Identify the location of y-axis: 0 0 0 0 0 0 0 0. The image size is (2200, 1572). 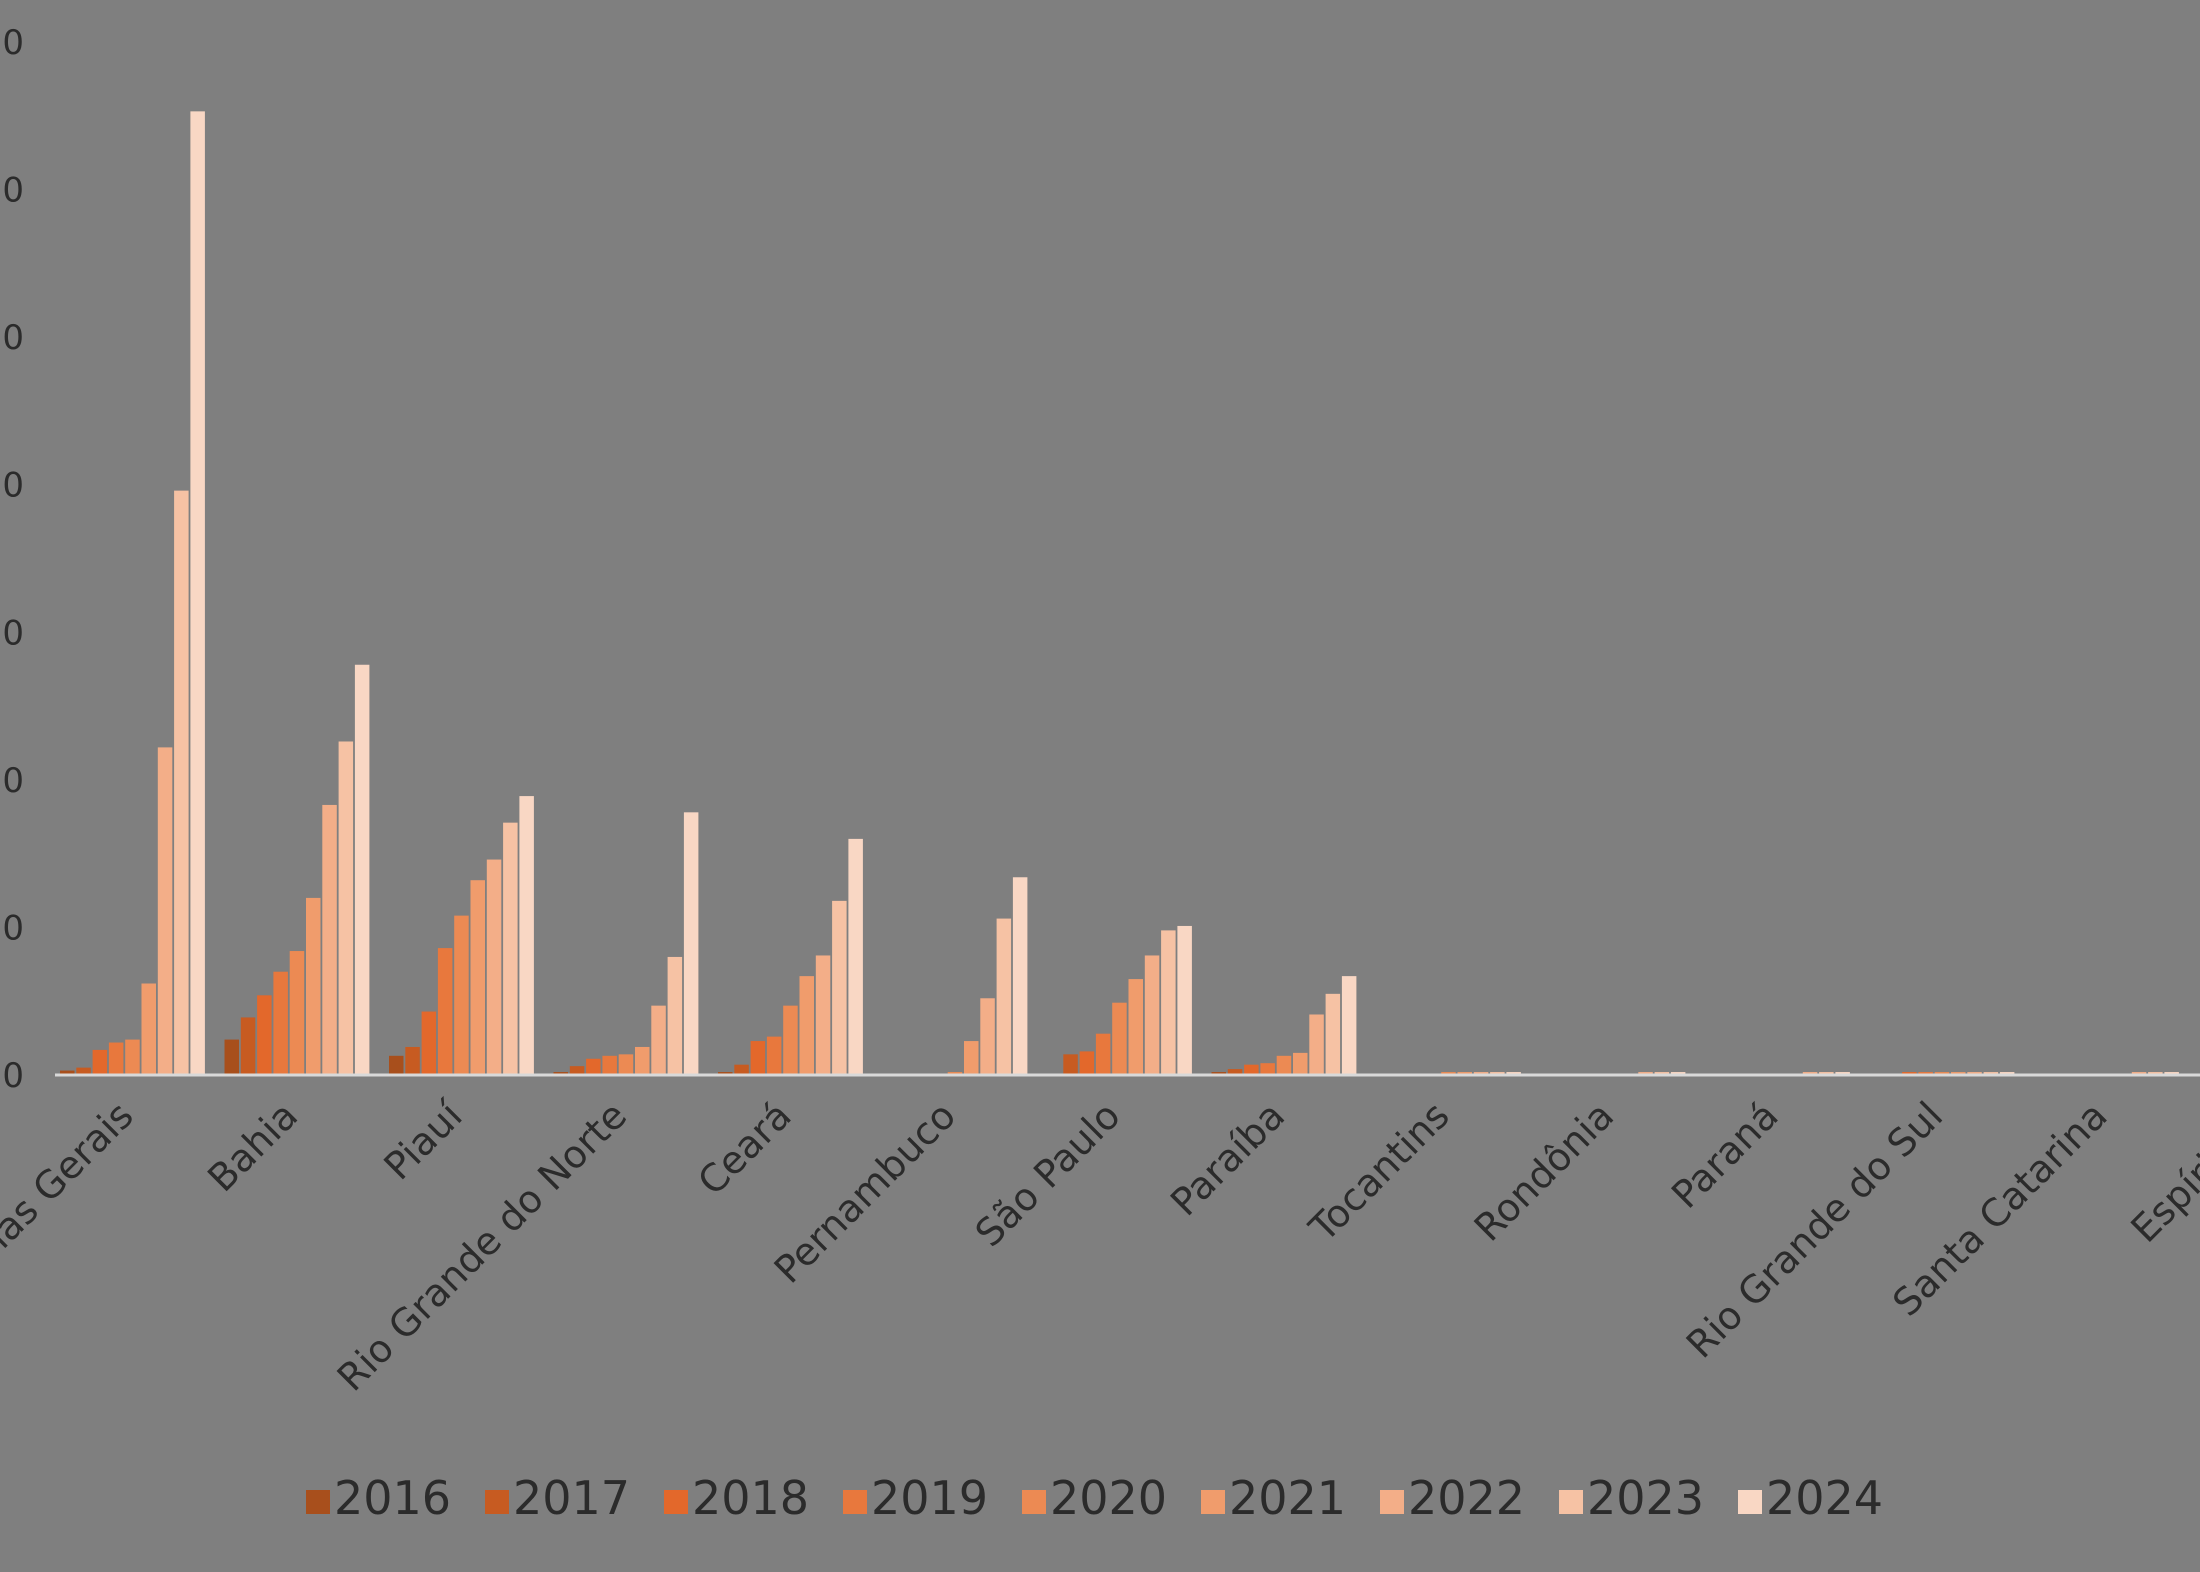
(13, 559).